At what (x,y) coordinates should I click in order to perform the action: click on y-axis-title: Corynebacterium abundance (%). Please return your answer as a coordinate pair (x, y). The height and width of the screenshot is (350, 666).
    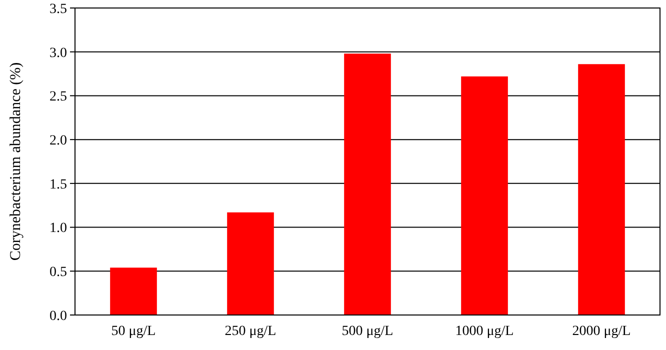
    Looking at the image, I should click on (16, 161).